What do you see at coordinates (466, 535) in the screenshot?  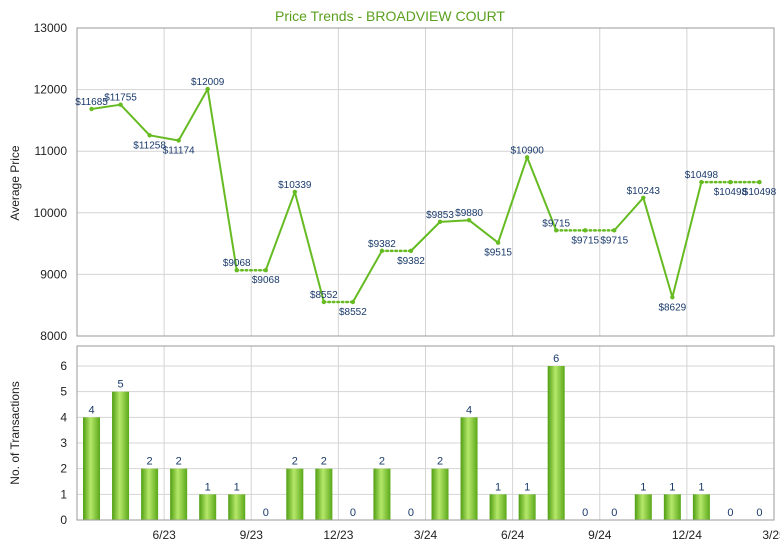 I see `transactions-x-ticks: 6/23 9/23 12/23 3/24 6/24 9/24 12/24 3/25` at bounding box center [466, 535].